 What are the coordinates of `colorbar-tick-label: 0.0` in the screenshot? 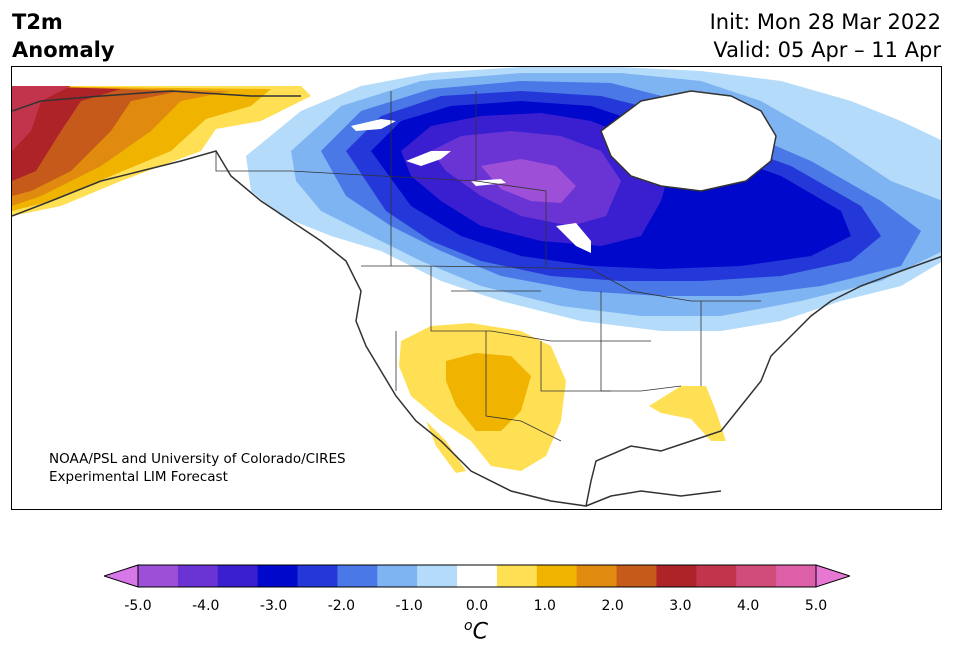 It's located at (477, 606).